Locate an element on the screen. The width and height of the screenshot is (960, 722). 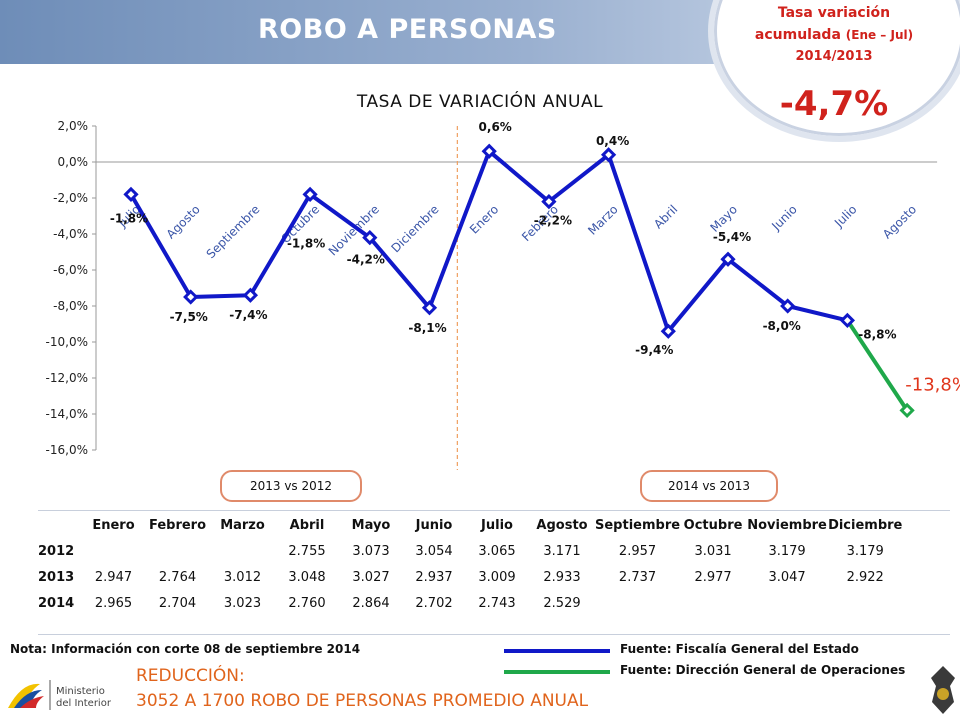
month-header: Noviembre is located at coordinates (787, 525).